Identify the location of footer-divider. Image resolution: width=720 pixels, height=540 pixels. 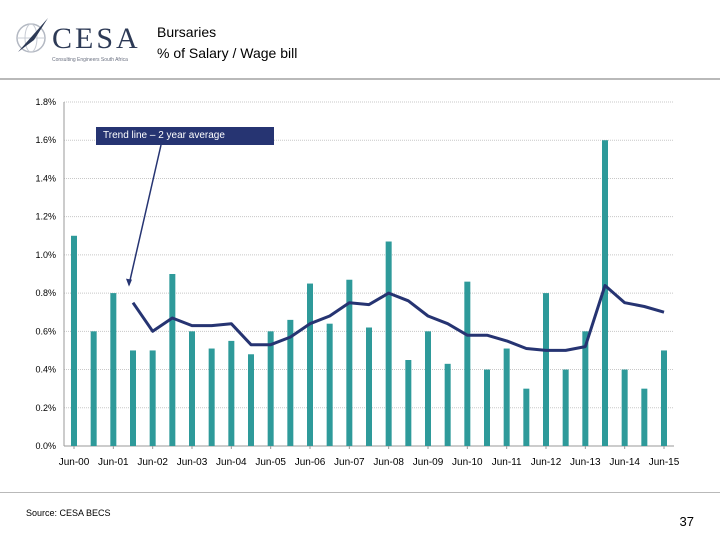
(360, 492).